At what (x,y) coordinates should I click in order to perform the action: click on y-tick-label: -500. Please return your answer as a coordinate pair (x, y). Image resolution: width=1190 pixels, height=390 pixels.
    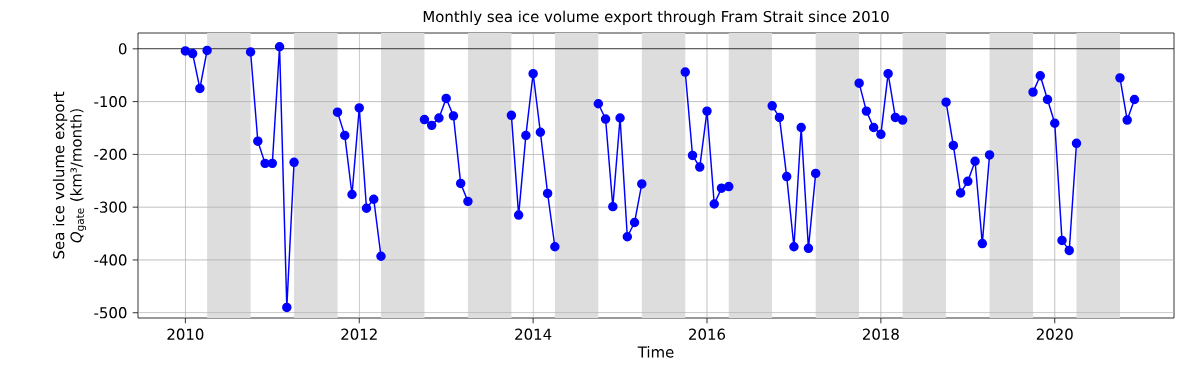
    Looking at the image, I should click on (110, 313).